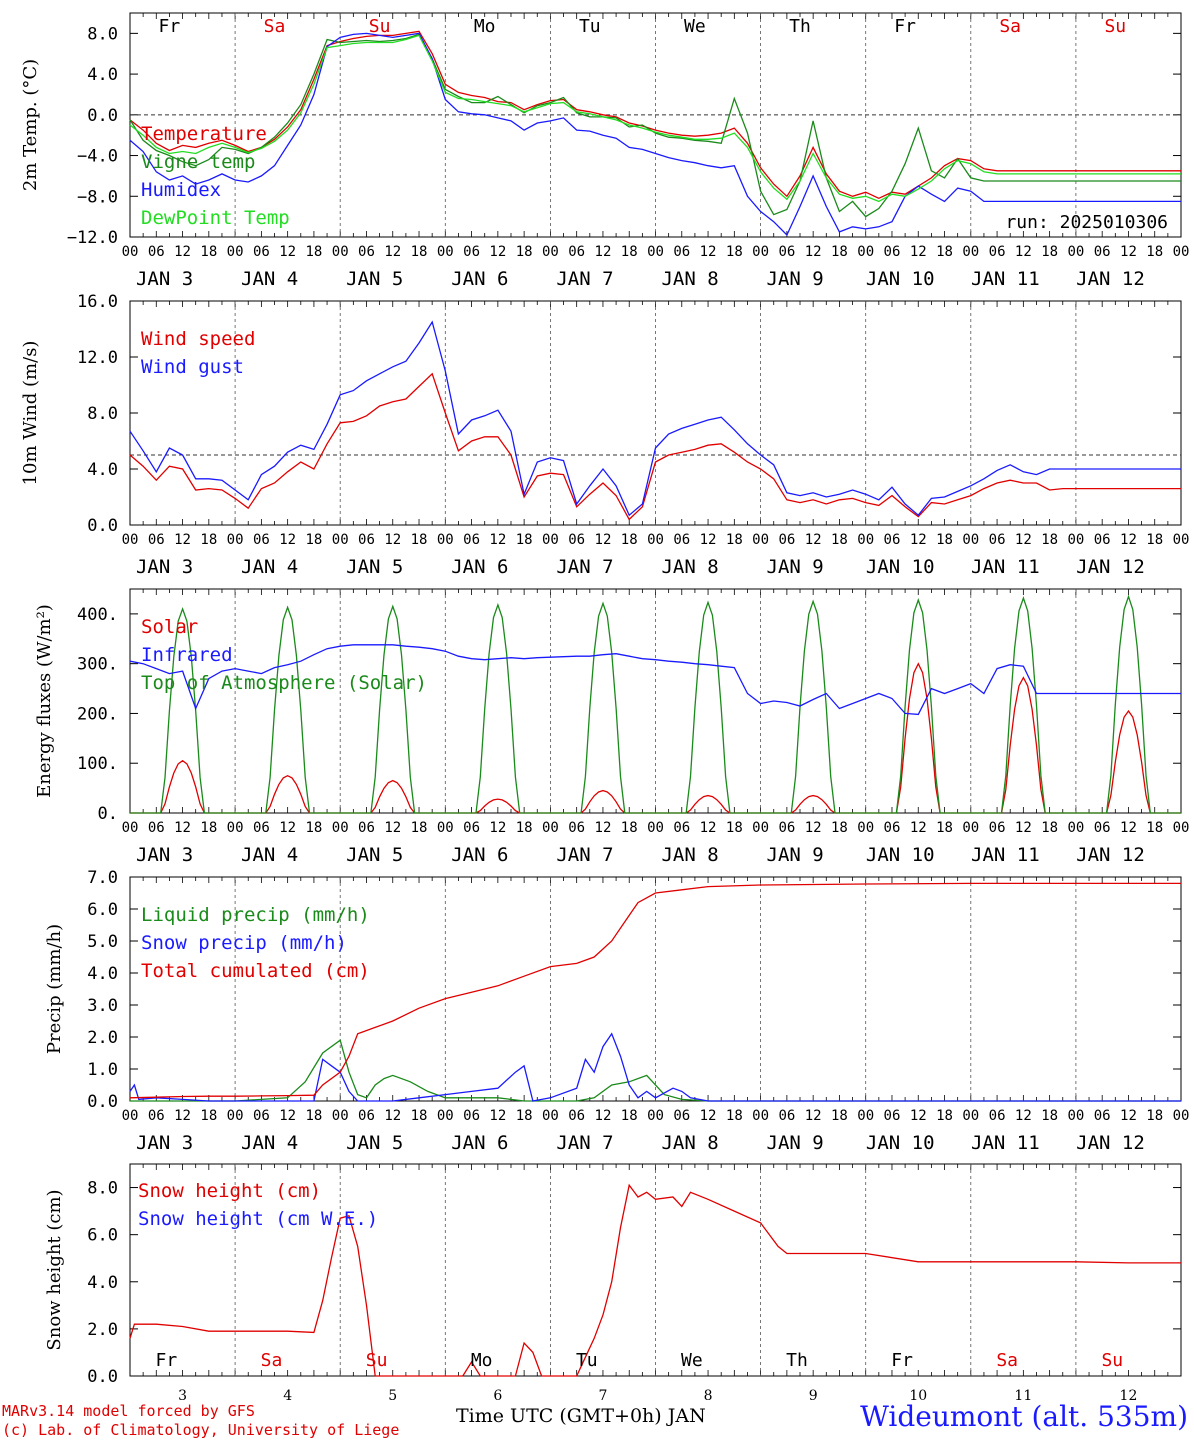 This screenshot has width=1194, height=1440. Describe the element at coordinates (97, 358) in the screenshot. I see `y-tick-label: 12.0` at that location.